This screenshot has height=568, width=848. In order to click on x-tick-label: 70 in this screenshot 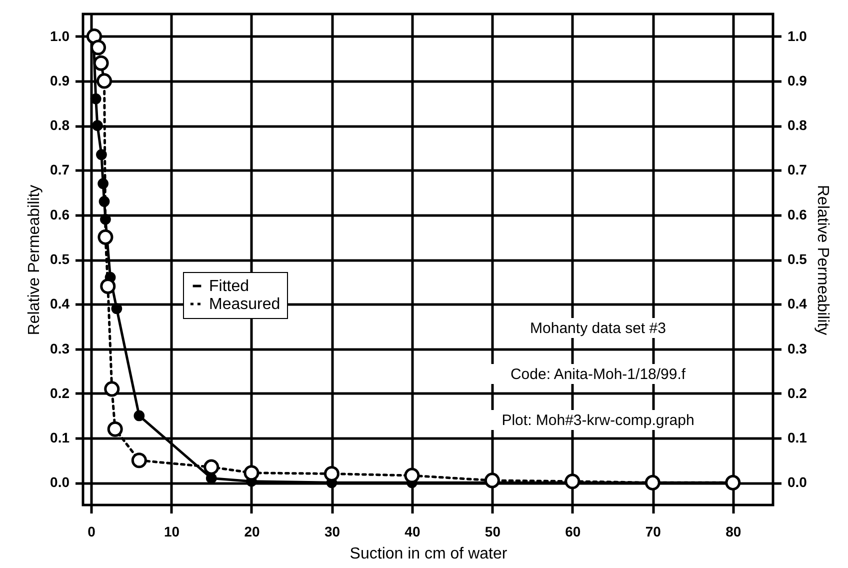, I will do `click(653, 532)`.